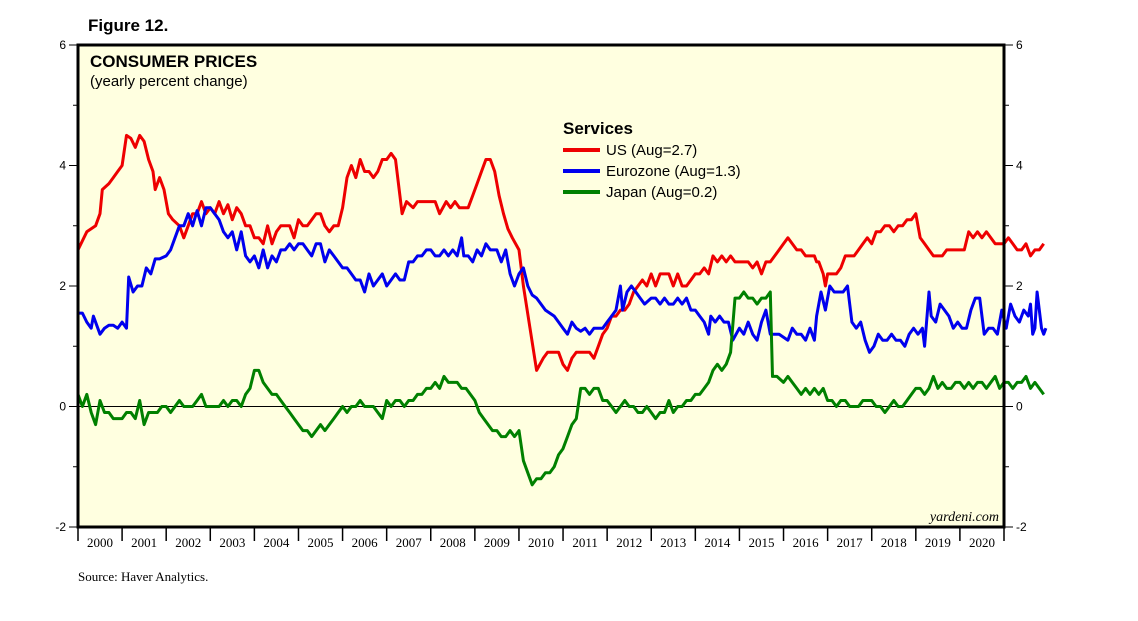  I want to click on x-tick-label: 2015, so click(761, 542).